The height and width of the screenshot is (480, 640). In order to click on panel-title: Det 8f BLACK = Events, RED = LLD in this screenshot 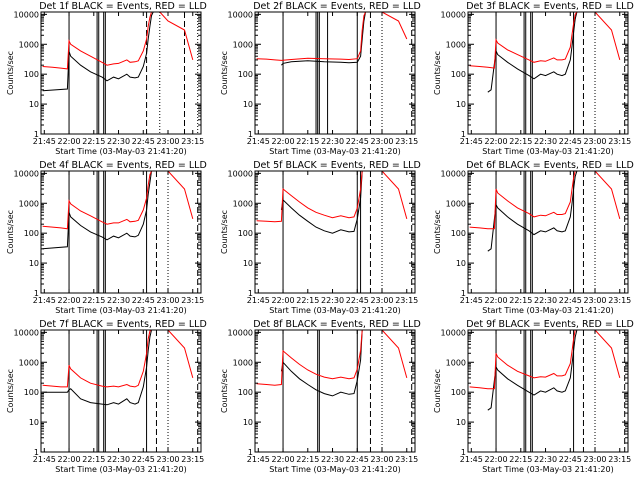, I will do `click(337, 324)`.